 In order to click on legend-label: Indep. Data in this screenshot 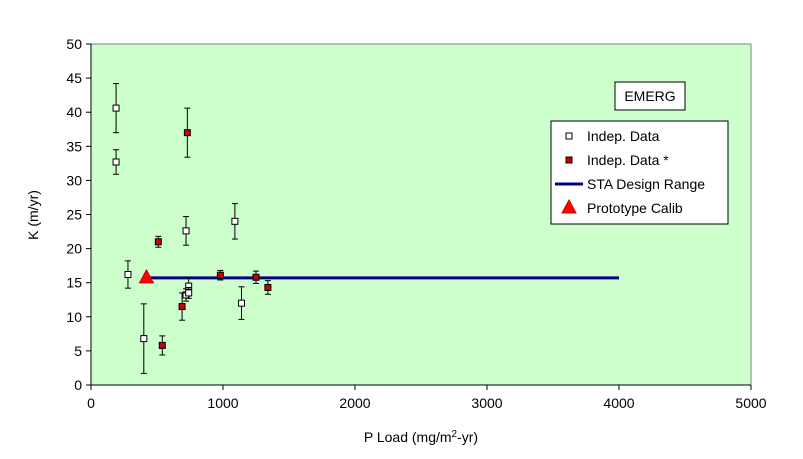, I will do `click(623, 136)`.